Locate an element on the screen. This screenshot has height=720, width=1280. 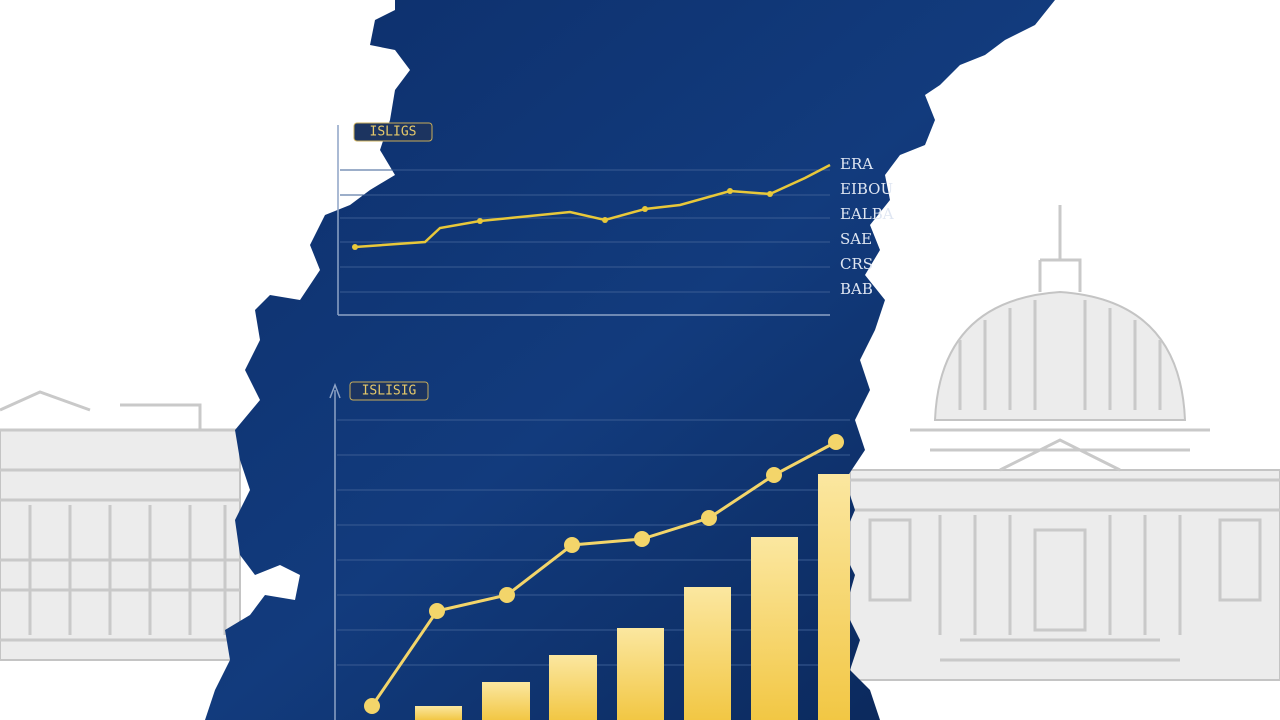
growth-points is located at coordinates (604, 574).